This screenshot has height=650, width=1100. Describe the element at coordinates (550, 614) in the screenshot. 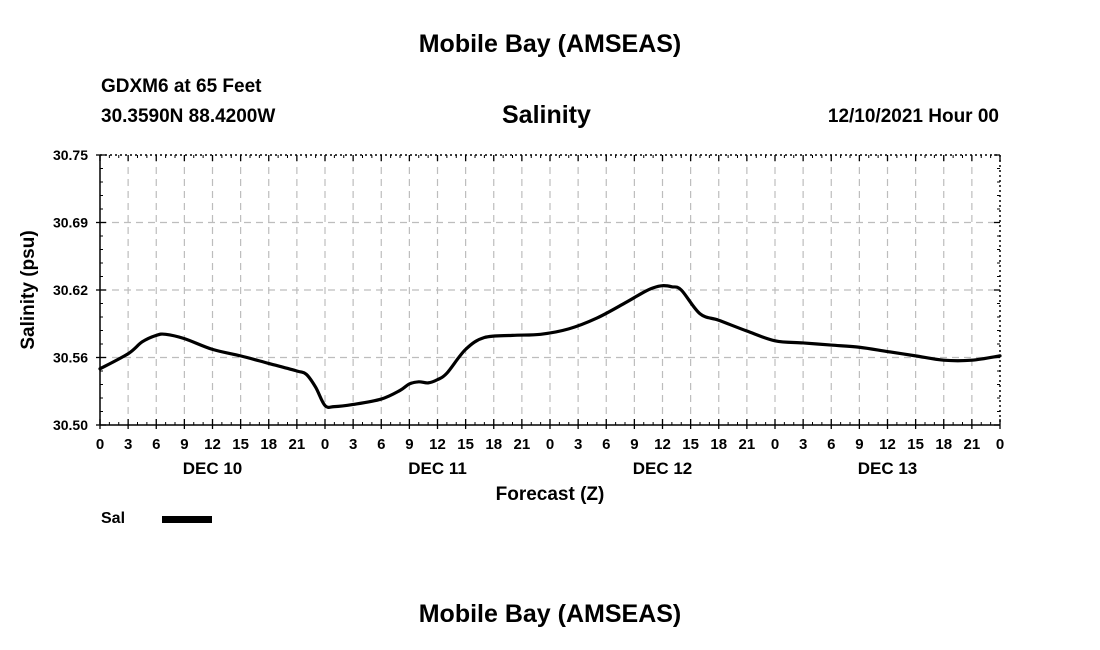

I see `chart-title-bottom: Mobile Bay (AMSEAS)` at that location.